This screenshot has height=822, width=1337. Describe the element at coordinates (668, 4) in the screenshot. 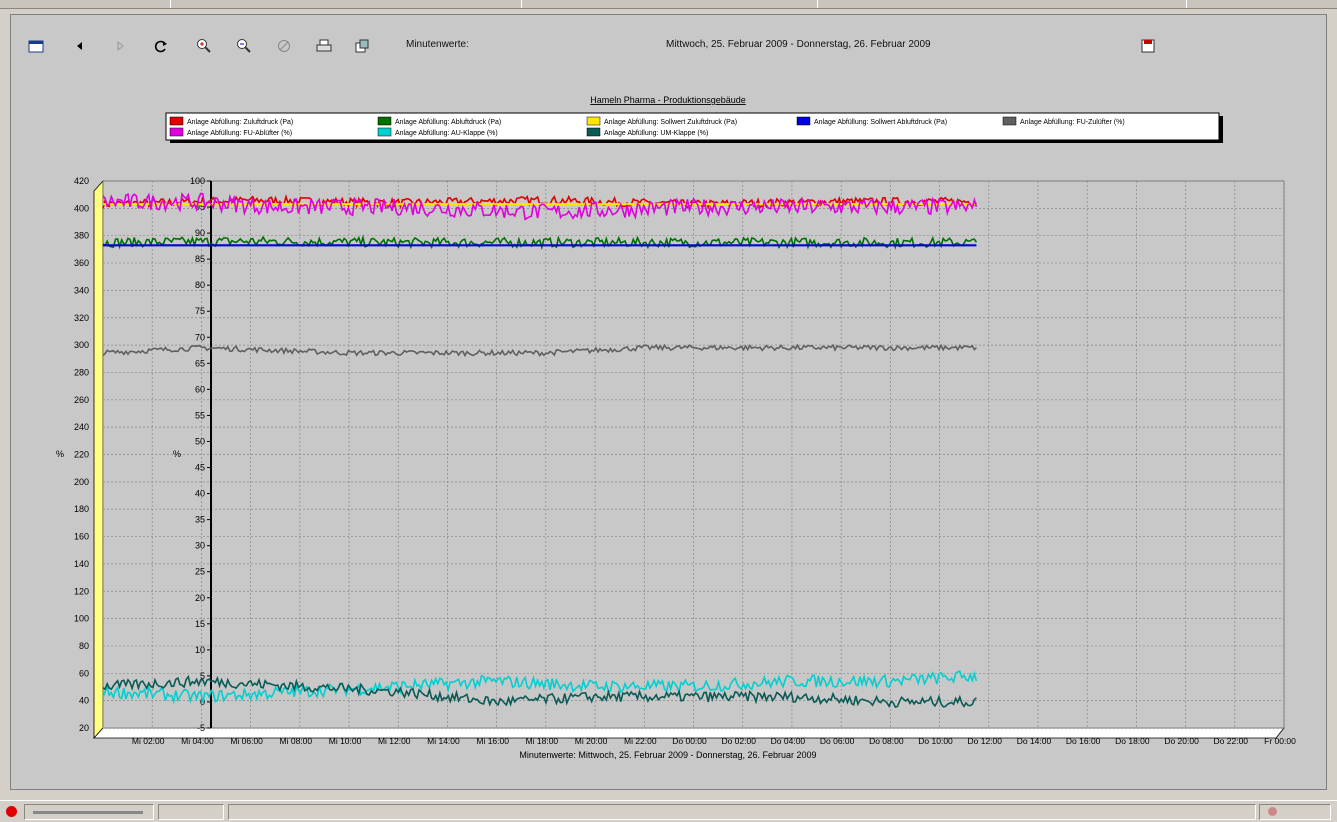

I see `window-top-strip` at that location.